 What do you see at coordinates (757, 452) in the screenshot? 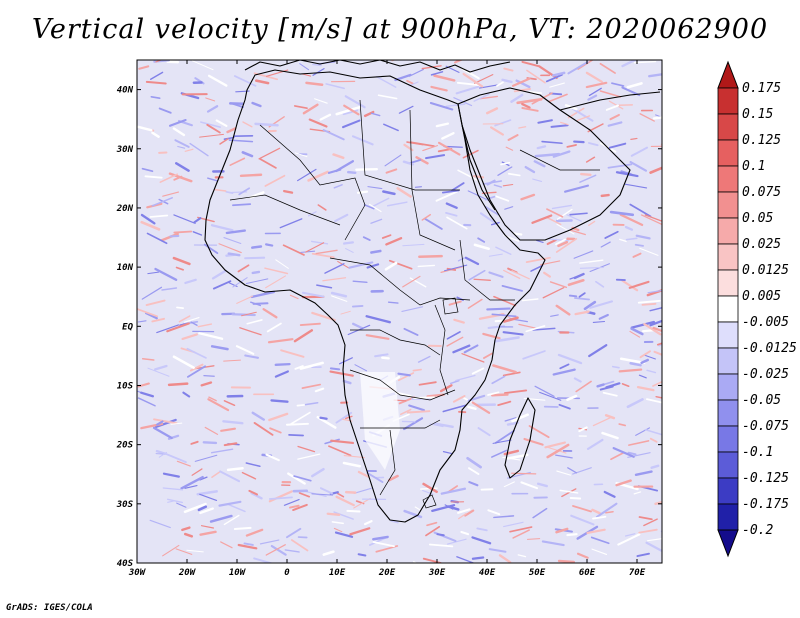
I see `colorbar-label: -0.1` at bounding box center [757, 452].